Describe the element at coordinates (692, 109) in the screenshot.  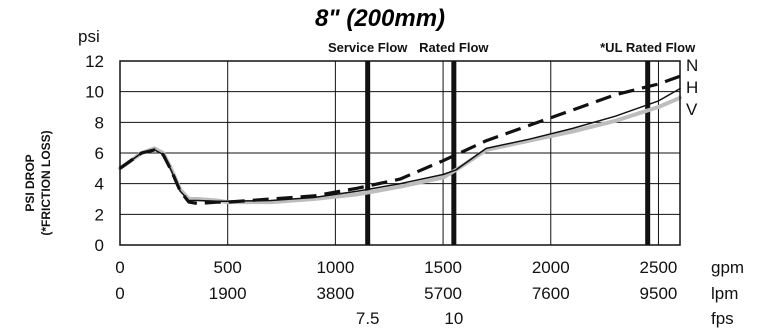
I see `series-label-v: V` at that location.